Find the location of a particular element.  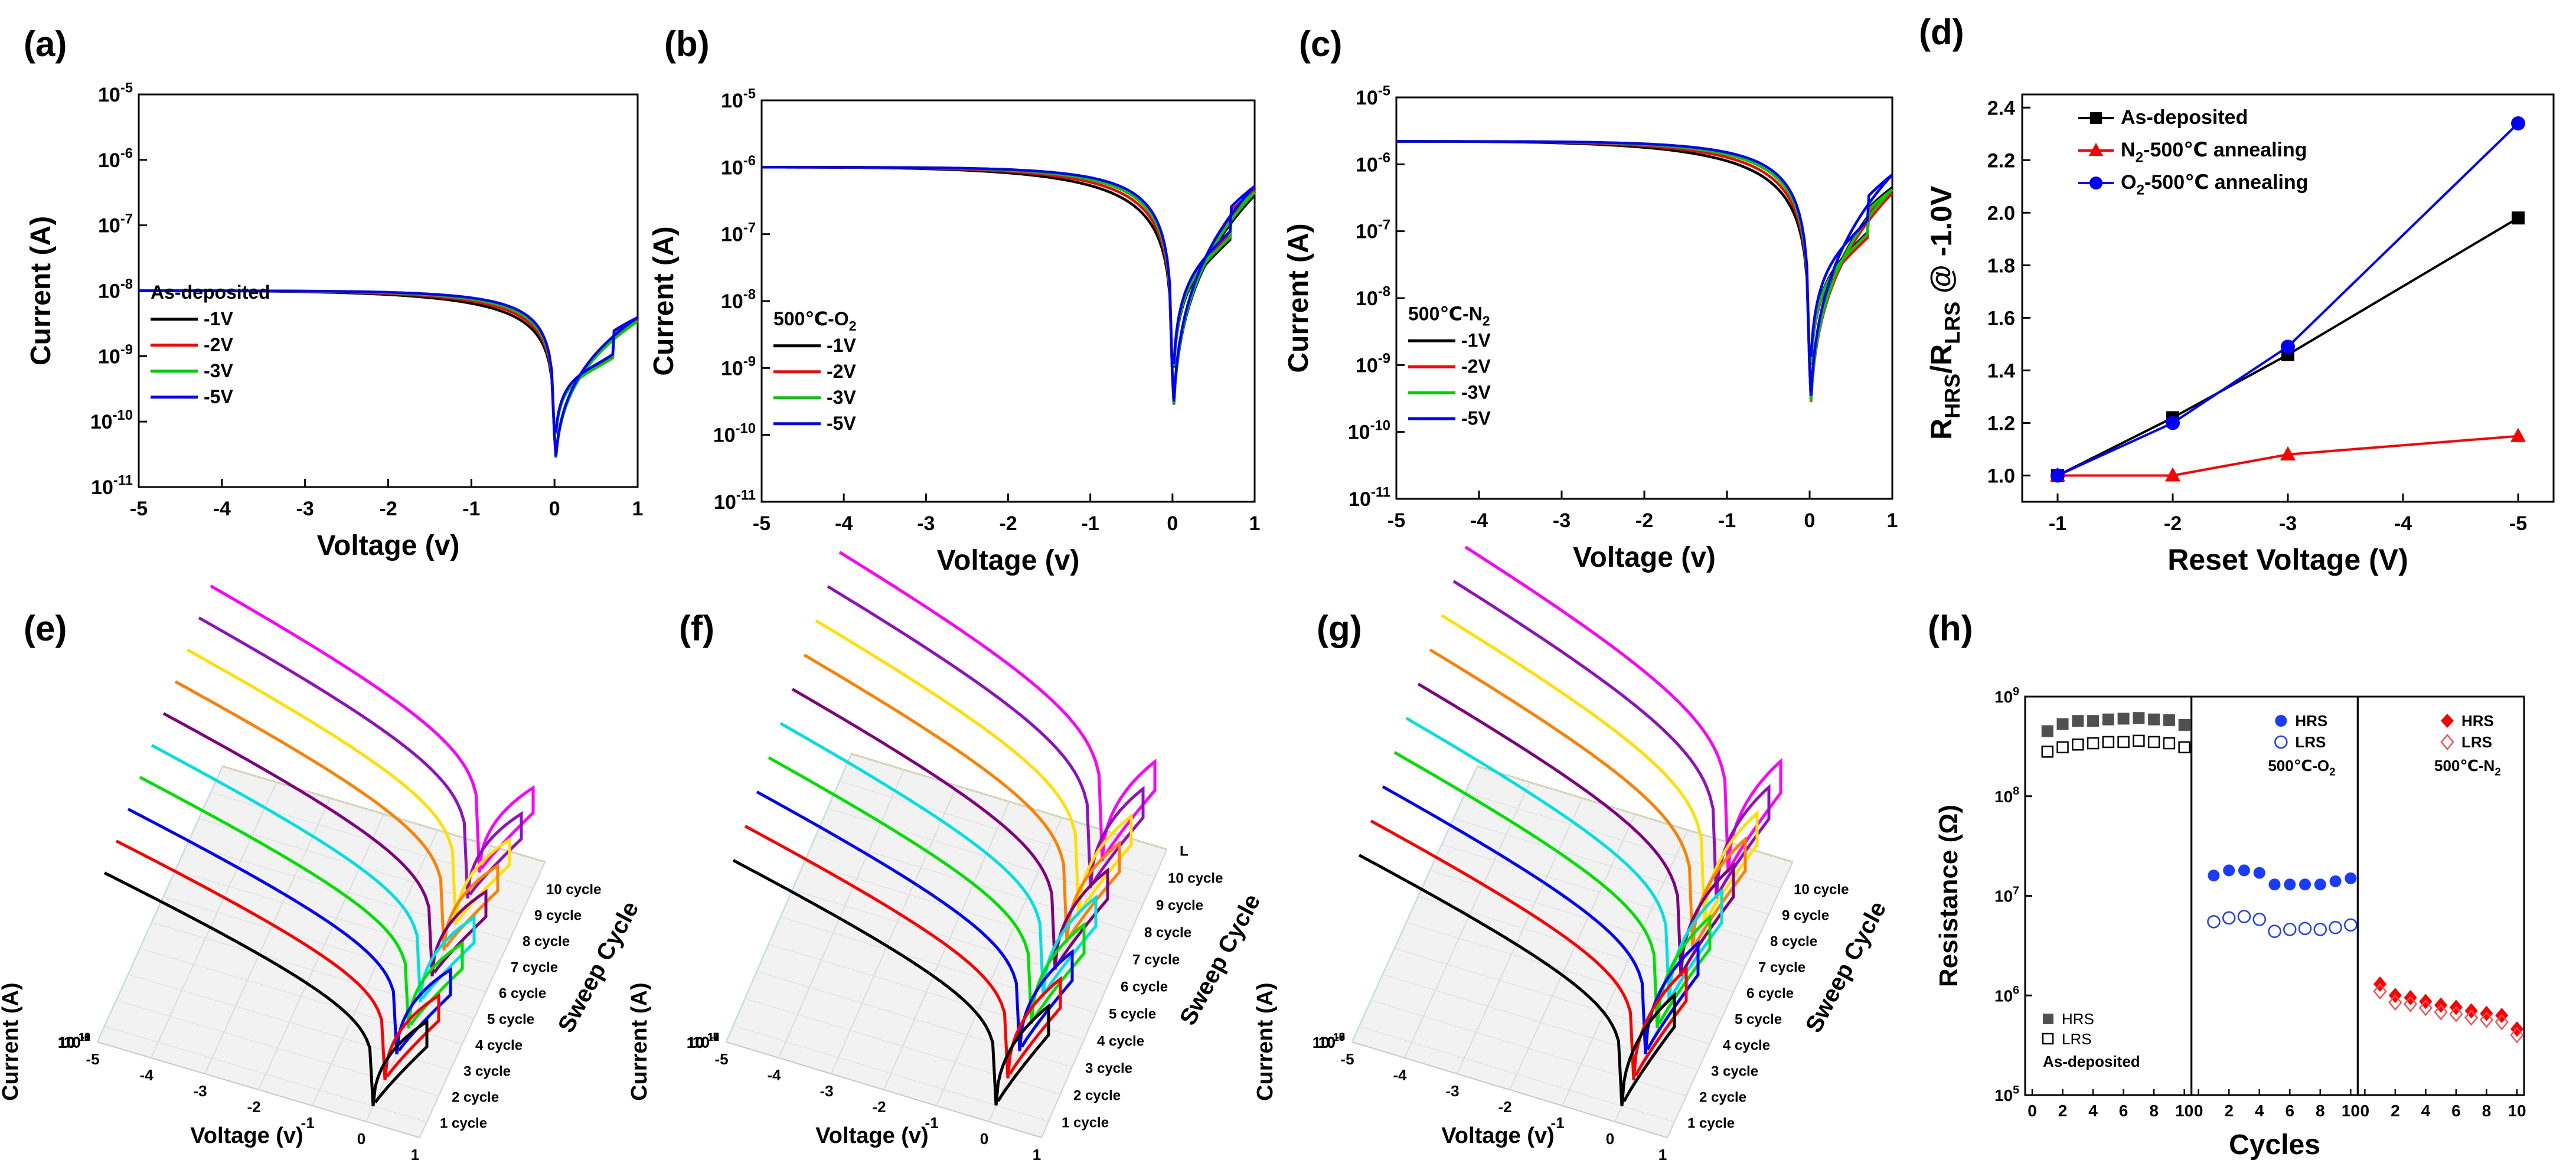

series-line is located at coordinates (2288, 455).